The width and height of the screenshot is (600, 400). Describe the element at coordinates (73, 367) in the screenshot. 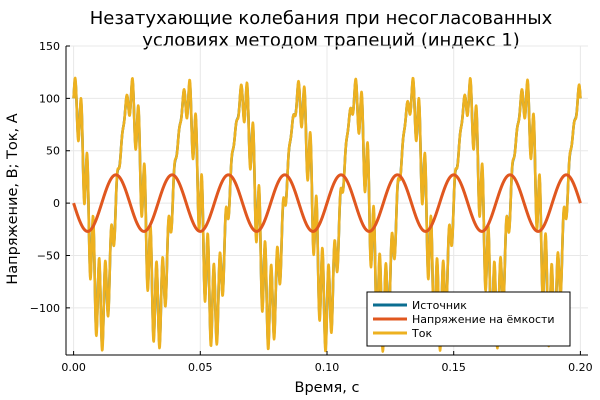

I see `x-tick-label: 0.00` at that location.